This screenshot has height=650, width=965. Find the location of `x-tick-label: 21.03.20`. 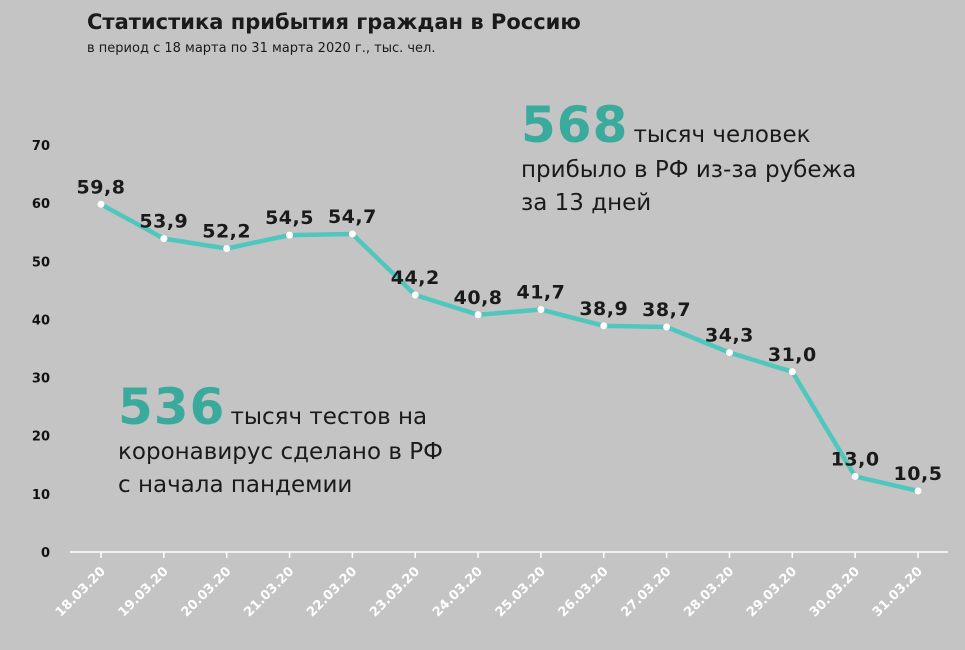

x-tick-label: 21.03.20 is located at coordinates (269, 592).